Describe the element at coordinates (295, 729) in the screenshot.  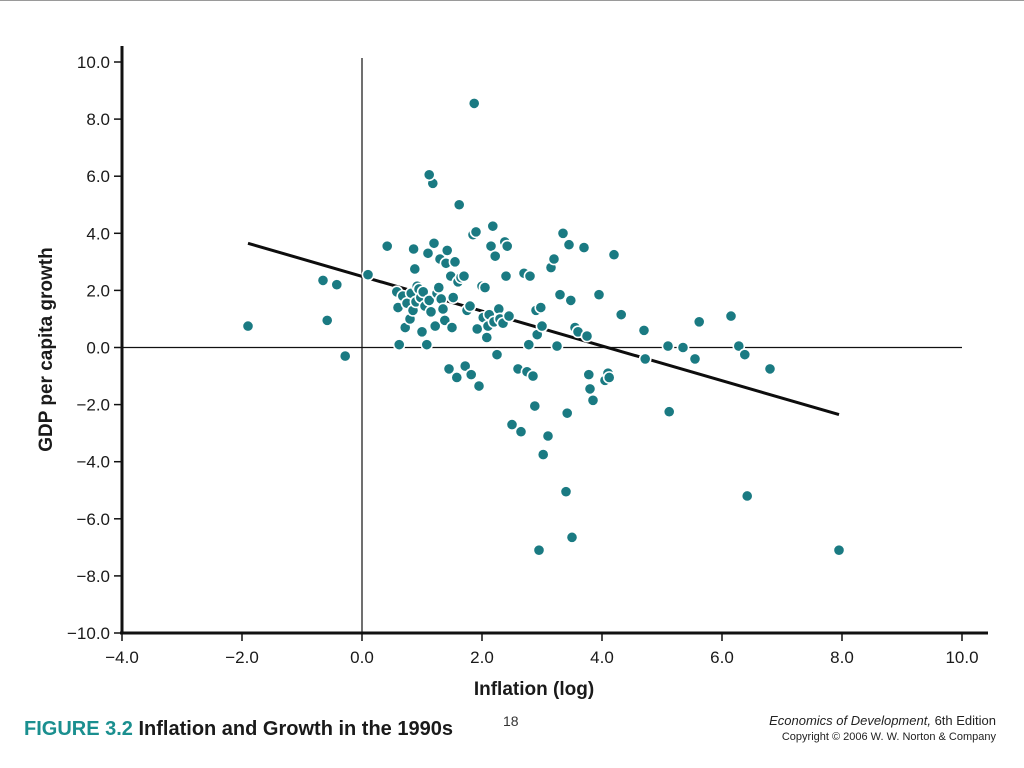
I see `figure-title: Inflation and Growth in the 1990s` at that location.